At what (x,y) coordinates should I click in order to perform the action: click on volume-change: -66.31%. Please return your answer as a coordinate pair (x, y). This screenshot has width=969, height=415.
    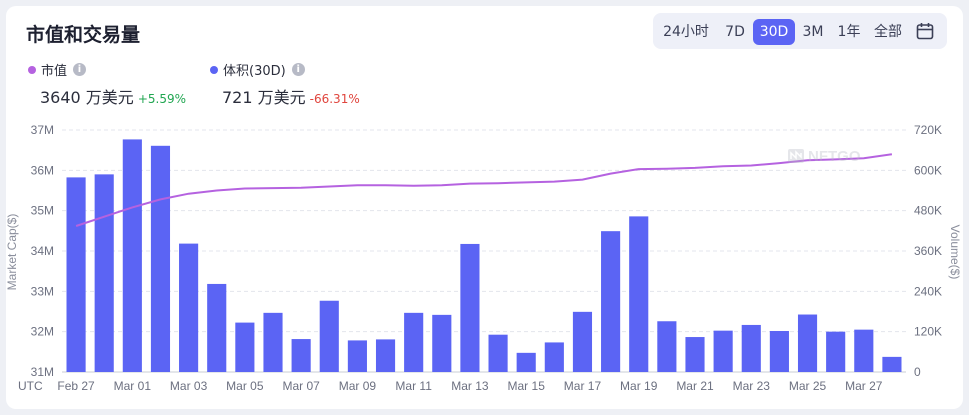
    Looking at the image, I should click on (334, 99).